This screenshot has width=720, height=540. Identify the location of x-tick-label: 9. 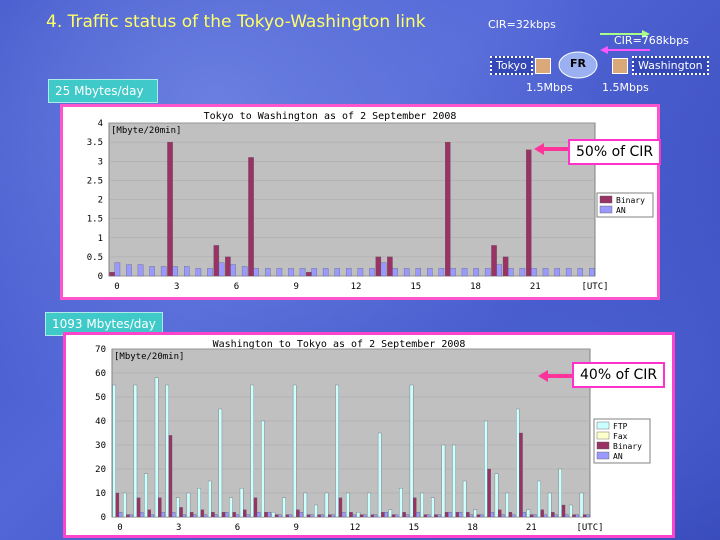
(296, 528).